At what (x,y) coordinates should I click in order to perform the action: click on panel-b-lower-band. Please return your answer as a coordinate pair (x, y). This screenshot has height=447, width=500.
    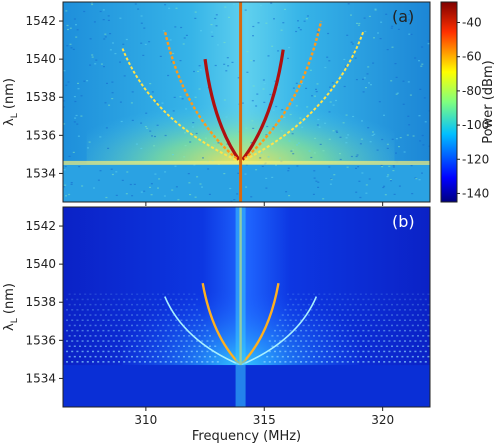
    Looking at the image, I should click on (246, 386).